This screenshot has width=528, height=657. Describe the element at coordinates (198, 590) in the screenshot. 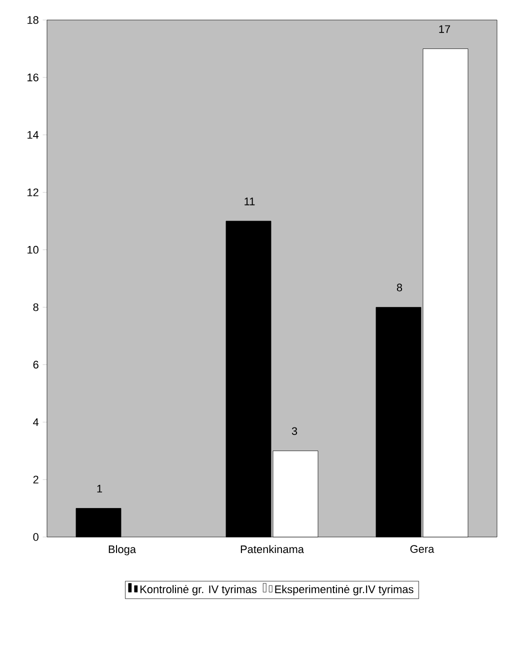

I see `legend-label: Kontrolinė gr. IV tyrimas` at that location.